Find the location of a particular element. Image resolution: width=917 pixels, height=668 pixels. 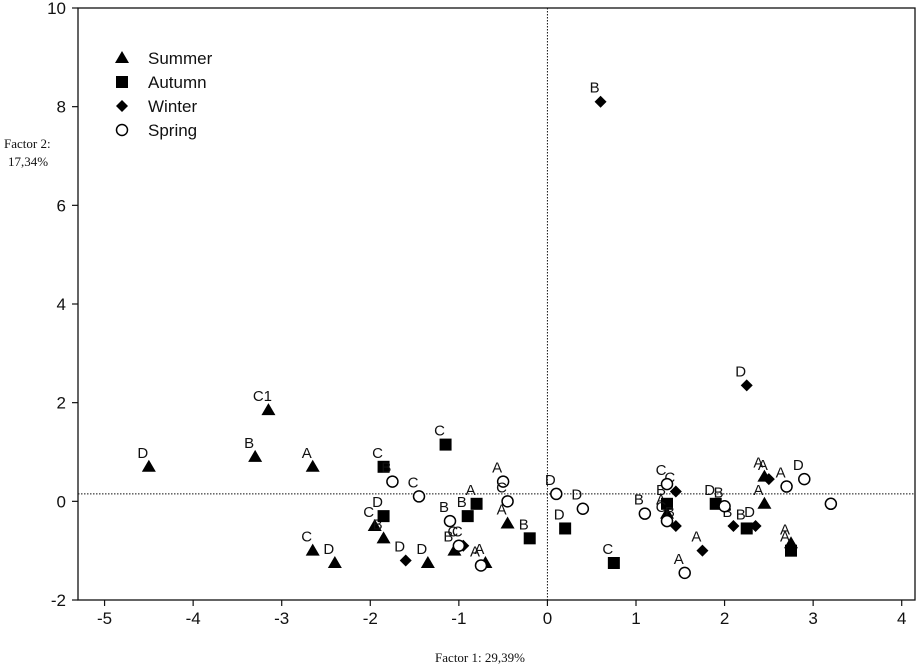

legend-marker-spring is located at coordinates (122, 130).